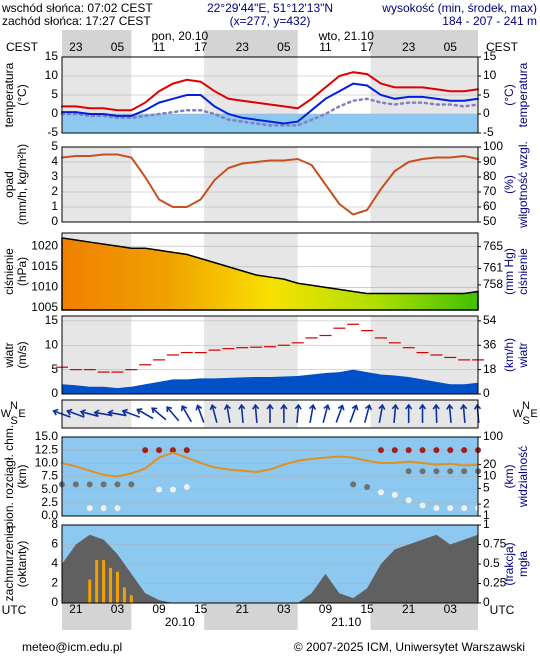  Describe the element at coordinates (54, 206) in the screenshot. I see `y-tick-label: 1` at that location.